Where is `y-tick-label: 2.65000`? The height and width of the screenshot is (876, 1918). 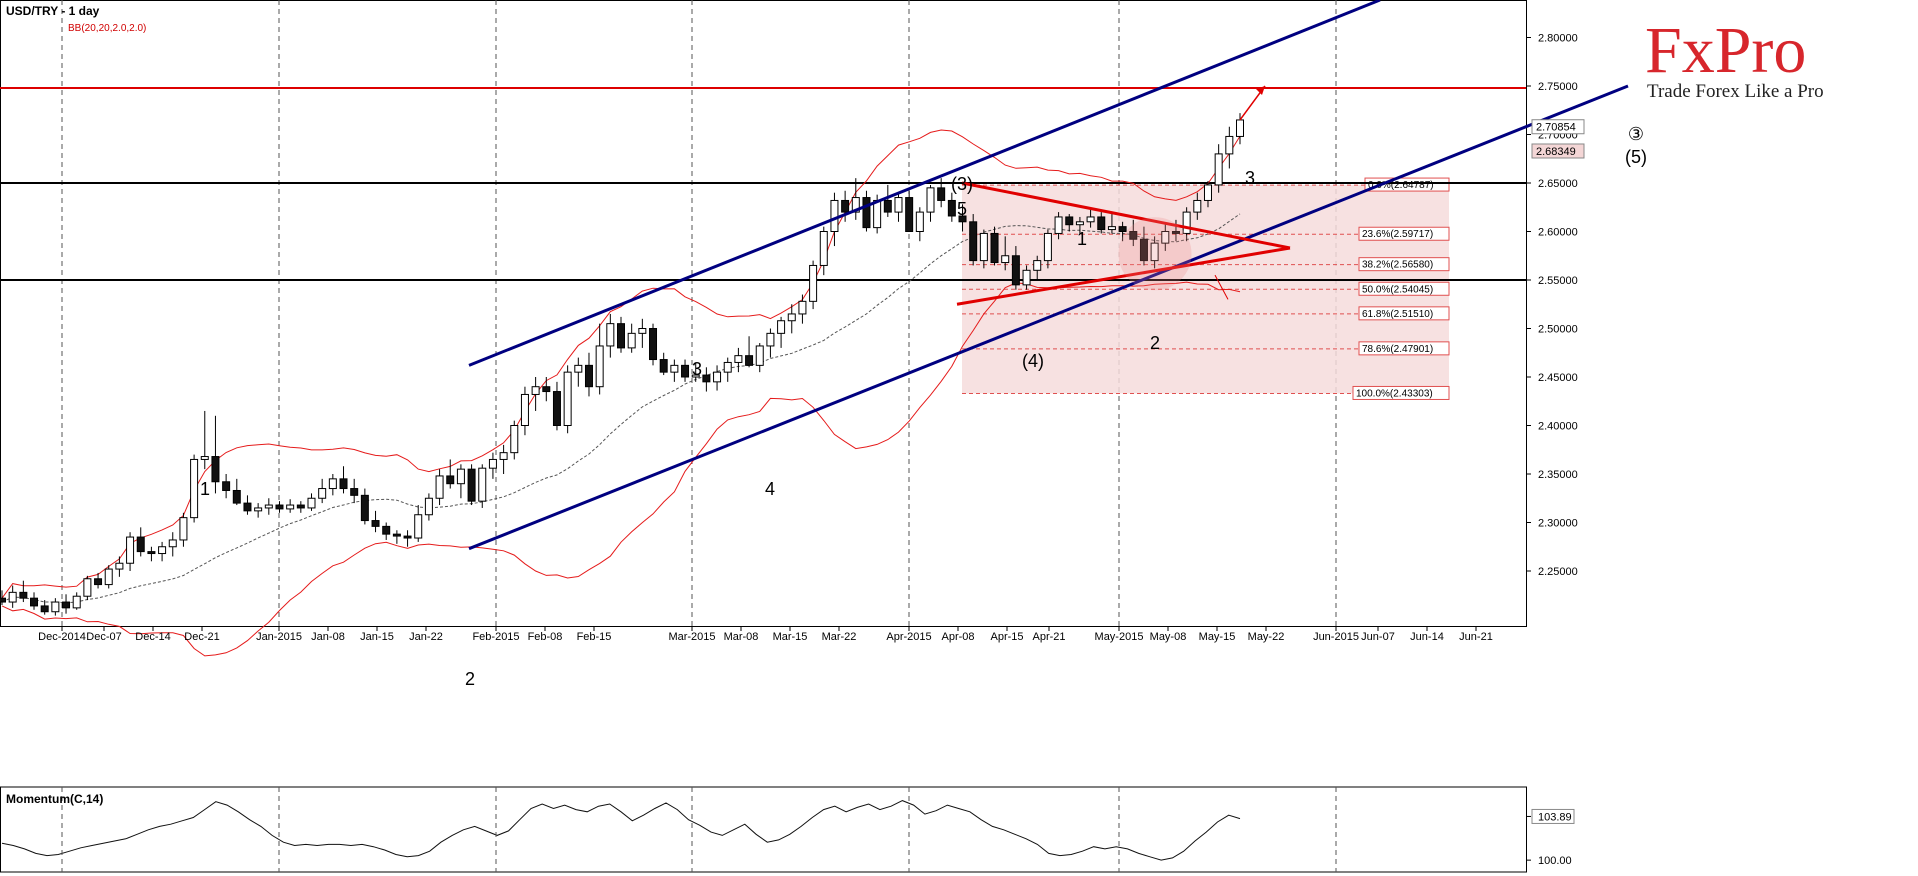
y-tick-label: 2.65000 is located at coordinates (1558, 184).